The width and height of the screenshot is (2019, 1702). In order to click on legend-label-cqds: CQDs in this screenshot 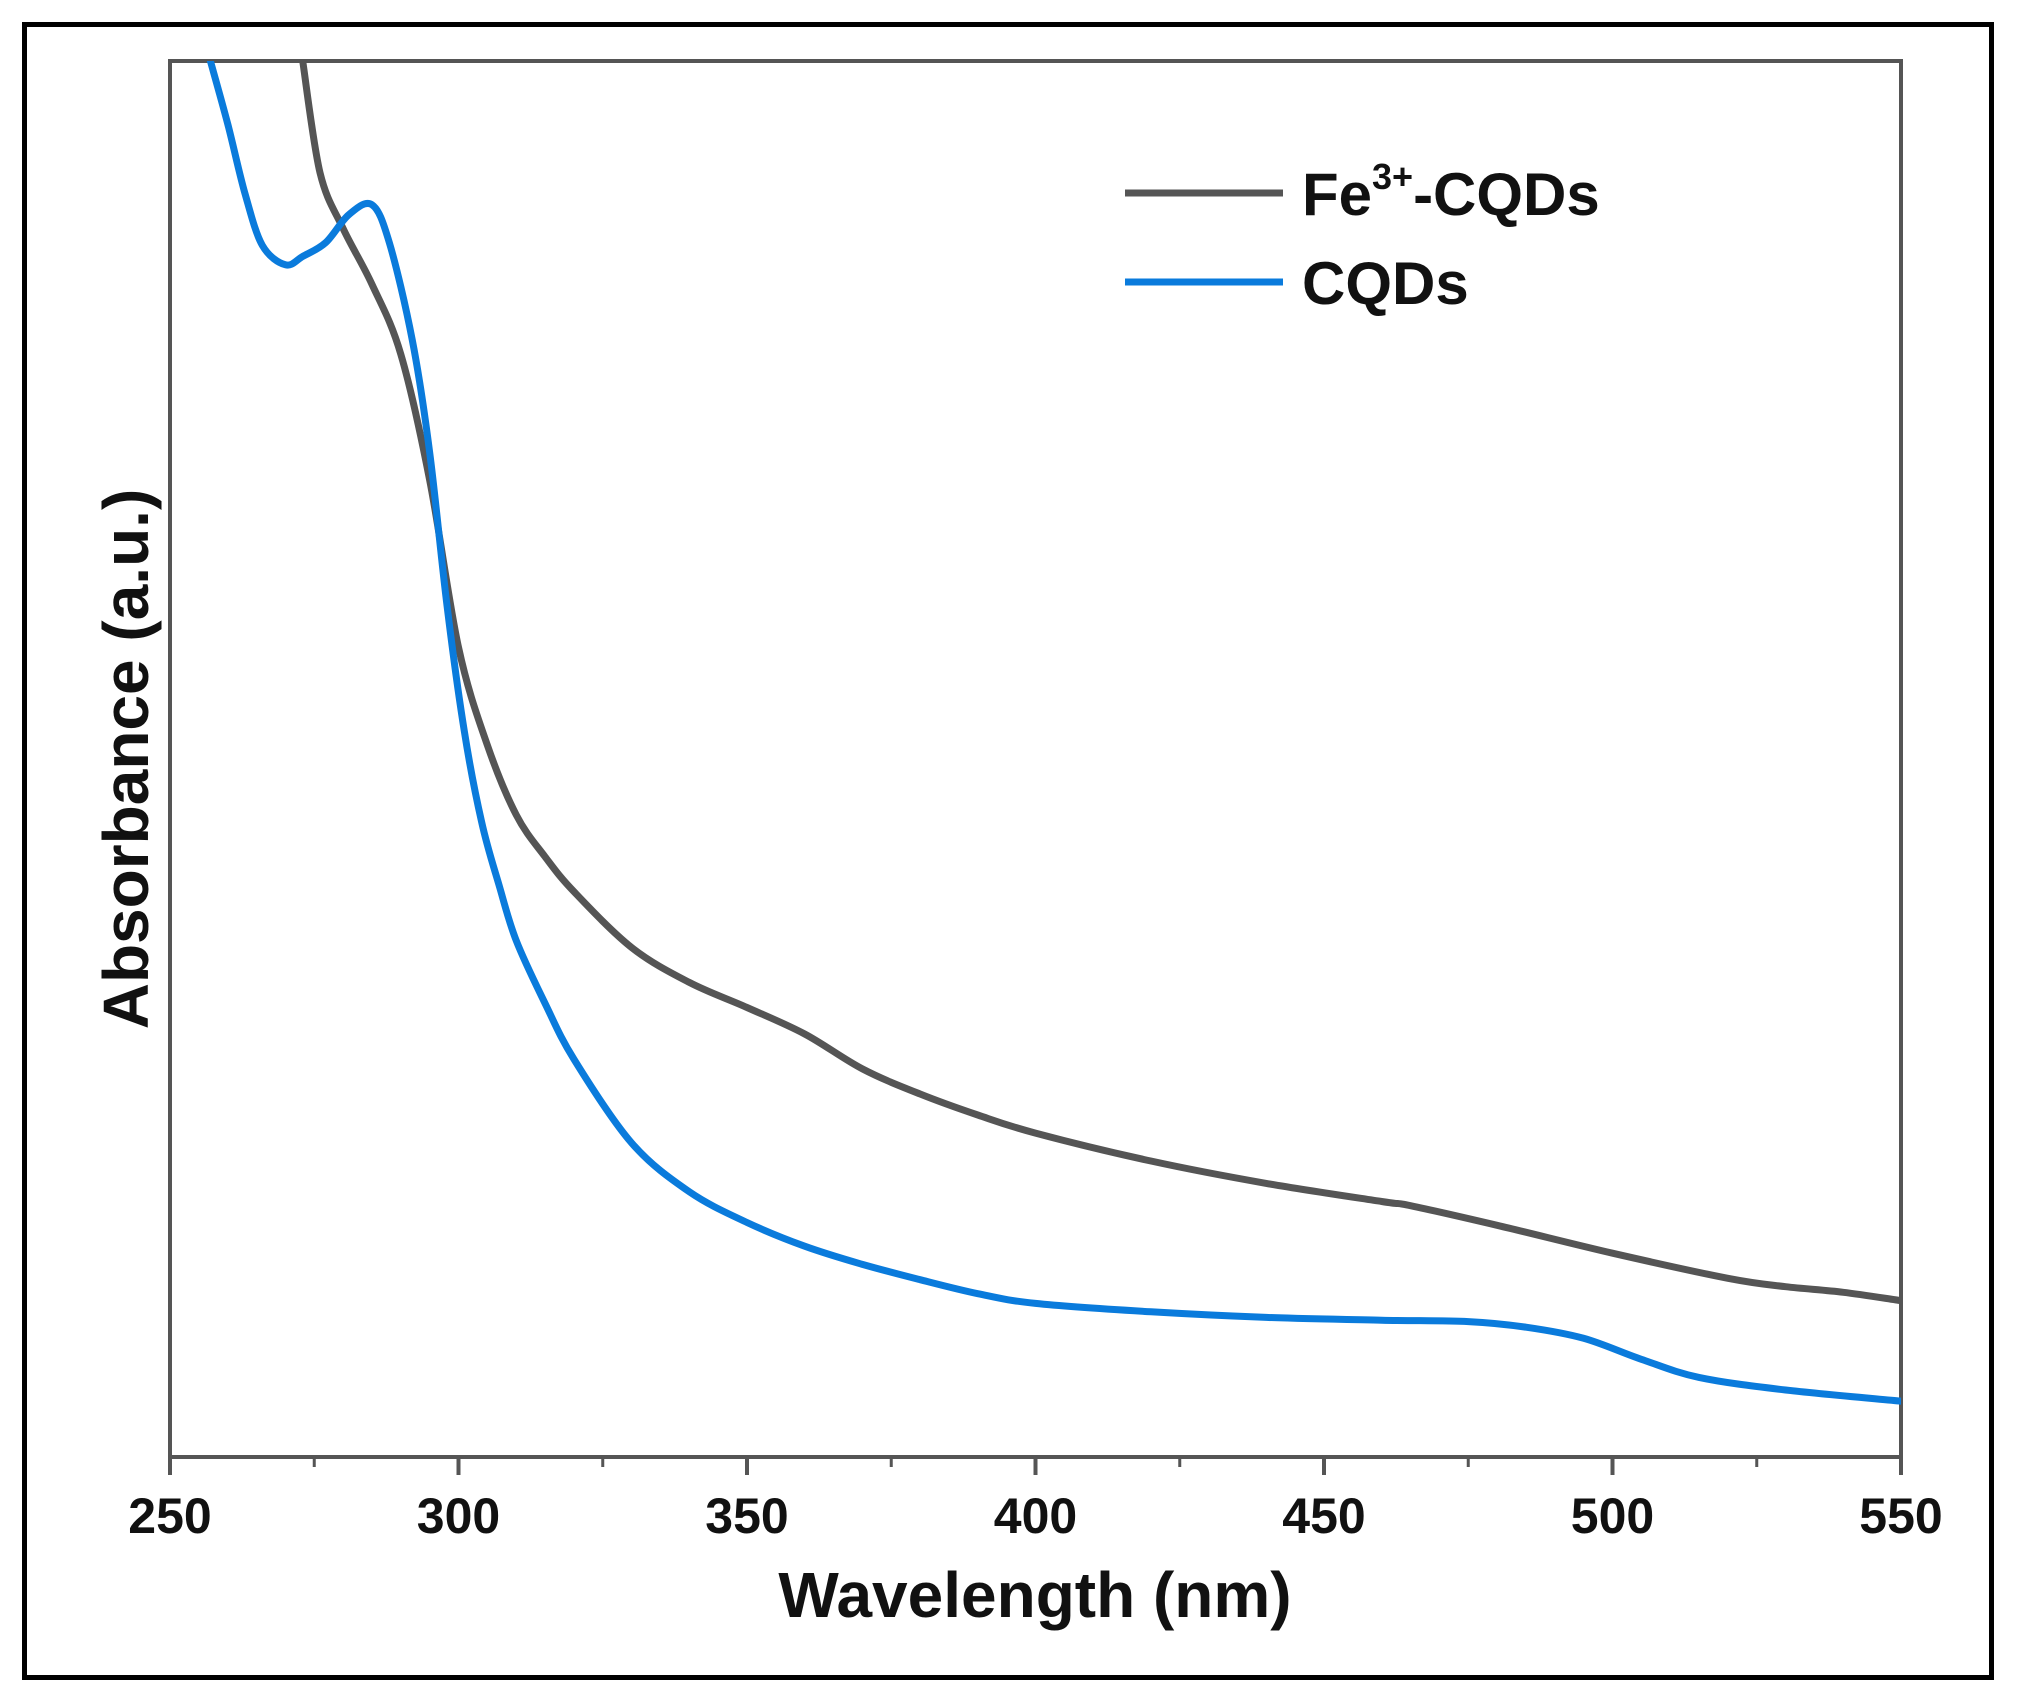, I will do `click(1385, 283)`.